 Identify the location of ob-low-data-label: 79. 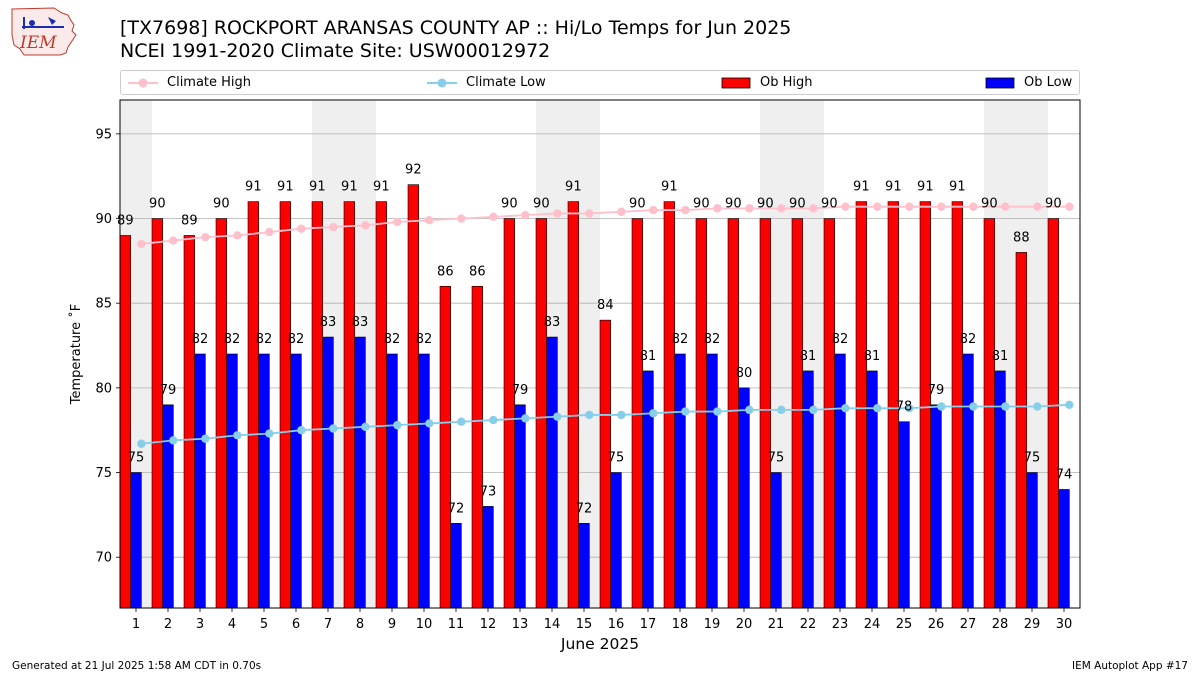
(936, 390).